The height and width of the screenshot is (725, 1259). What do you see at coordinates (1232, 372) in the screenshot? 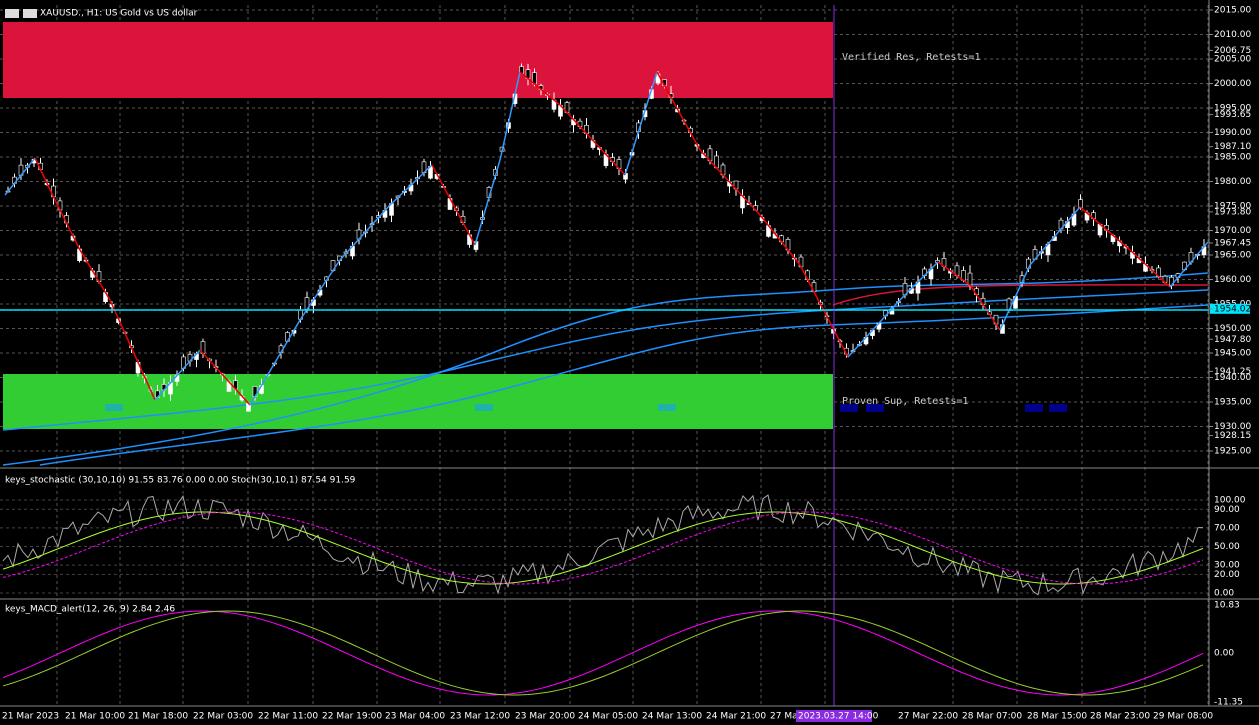
I see `price-label: 1941.25` at bounding box center [1232, 372].